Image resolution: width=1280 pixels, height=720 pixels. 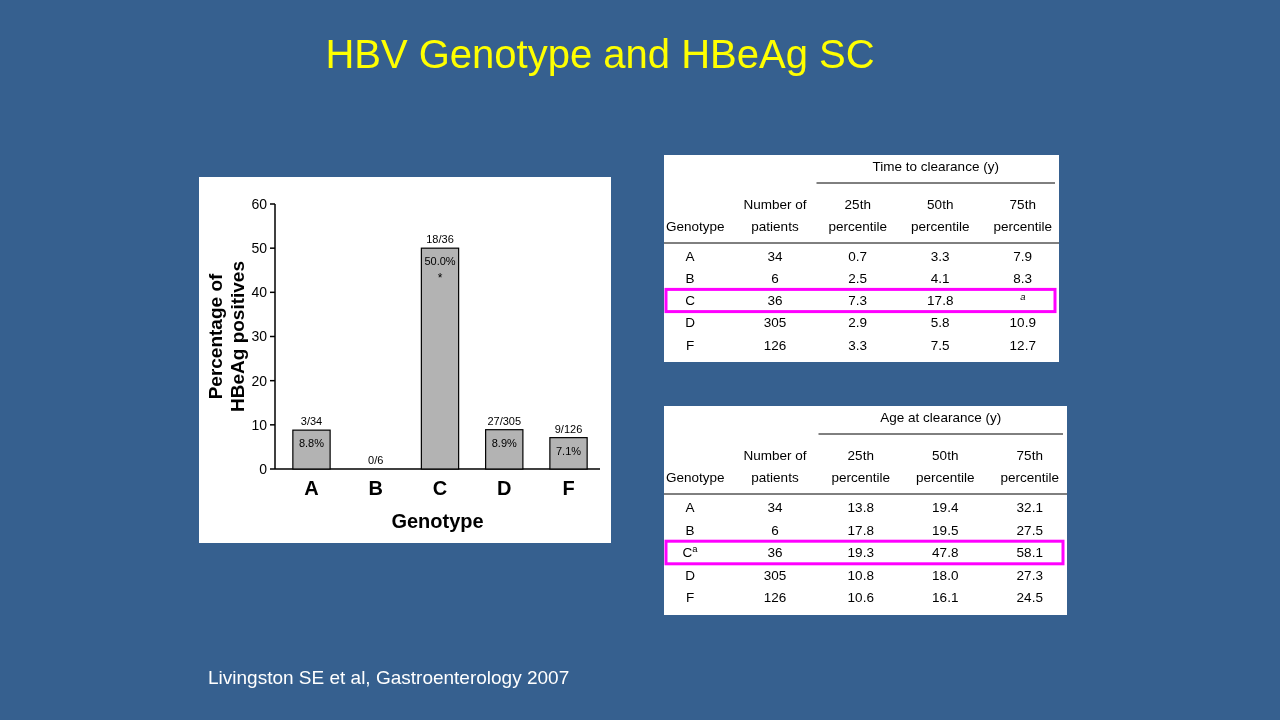 I want to click on text: 47.8, so click(x=945, y=553).